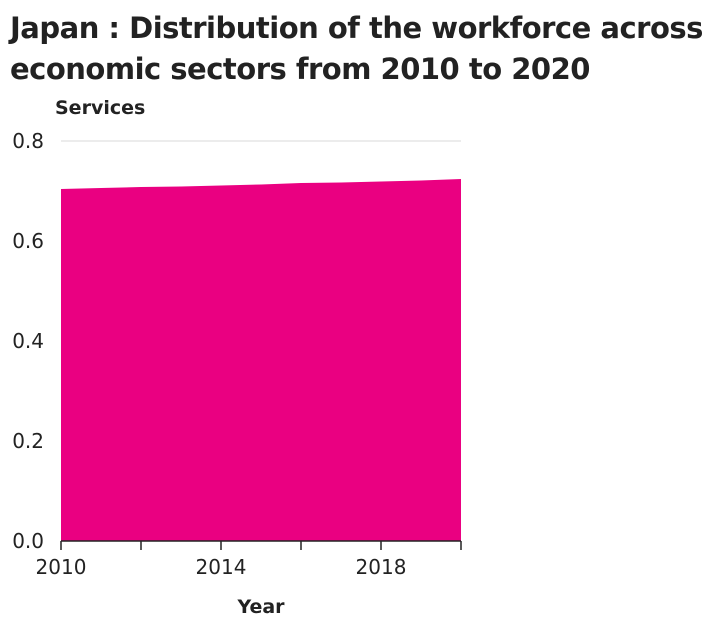  I want to click on x-tick-label: 2018, so click(381, 567).